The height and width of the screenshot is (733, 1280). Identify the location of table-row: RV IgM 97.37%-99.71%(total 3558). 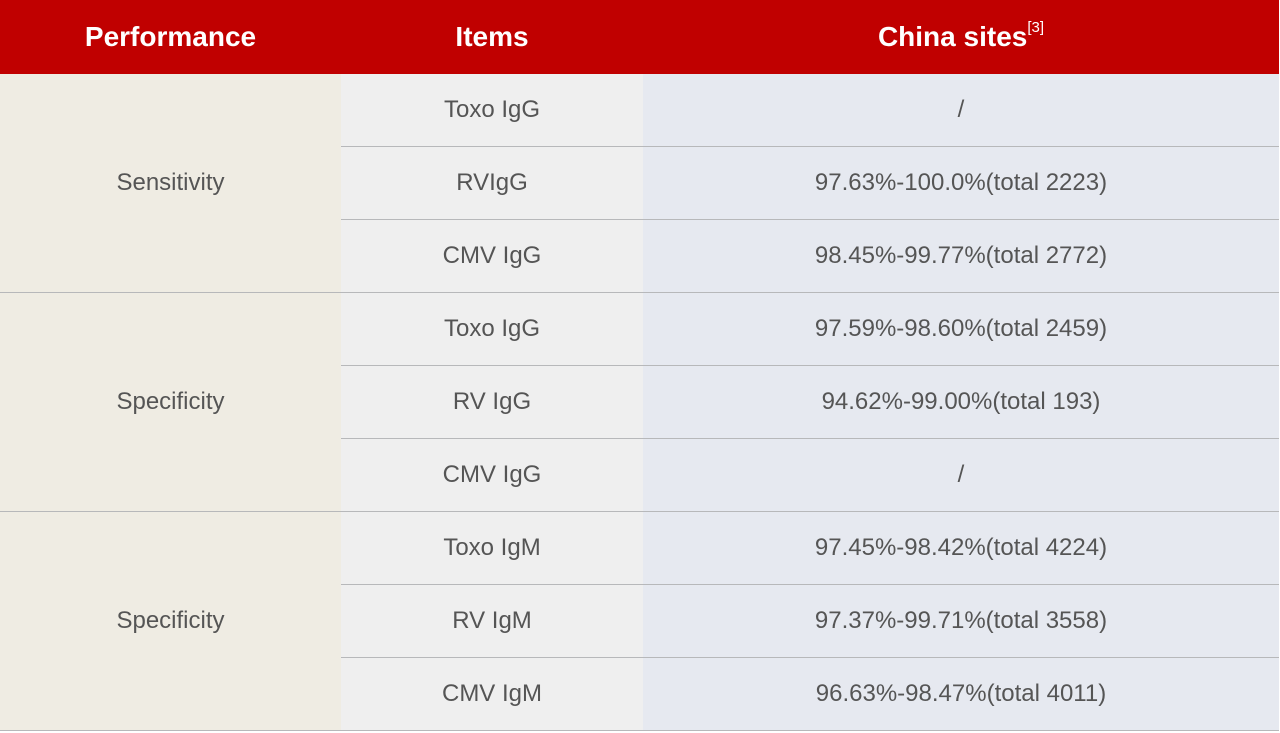
(639, 621).